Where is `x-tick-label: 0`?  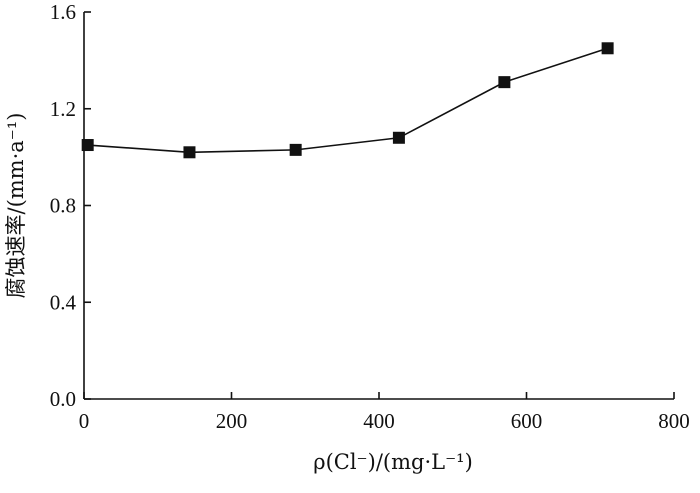 x-tick-label: 0 is located at coordinates (84, 421).